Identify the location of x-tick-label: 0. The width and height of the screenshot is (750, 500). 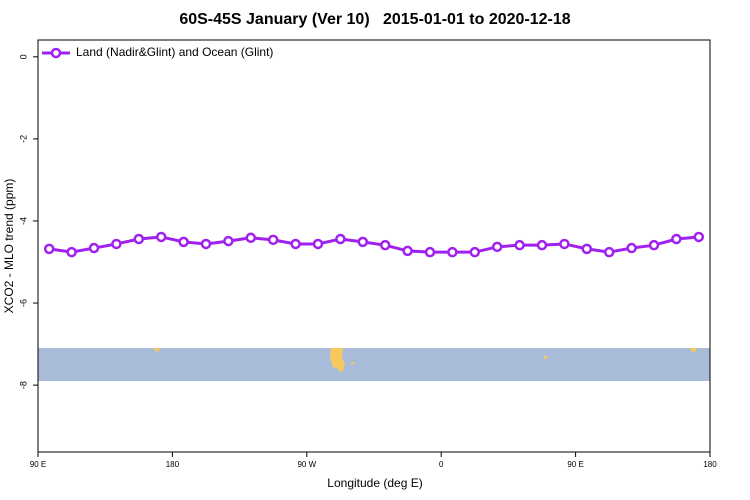
(441, 464).